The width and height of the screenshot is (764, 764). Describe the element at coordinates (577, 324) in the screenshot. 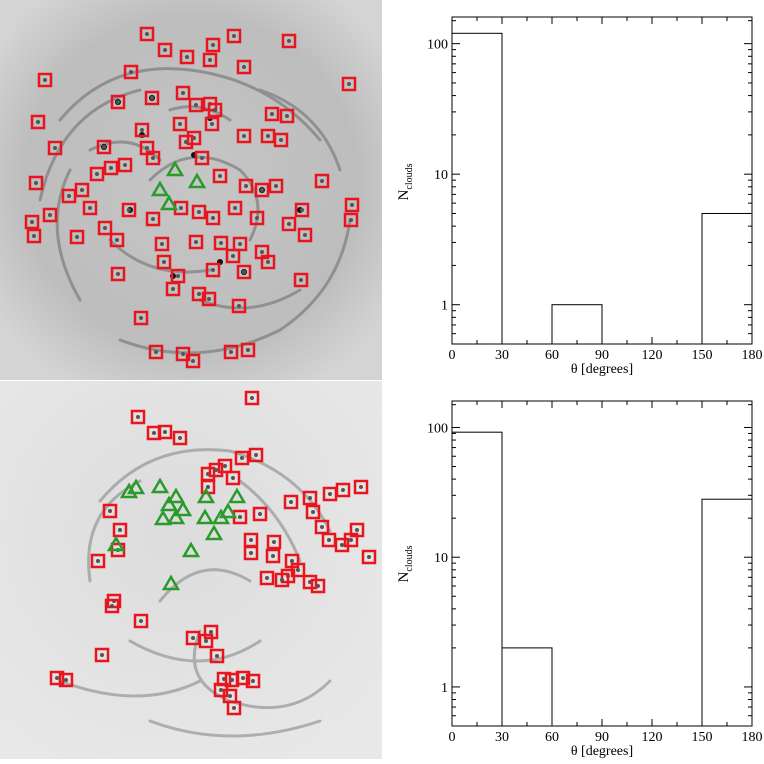

I see `histogram-bar` at that location.